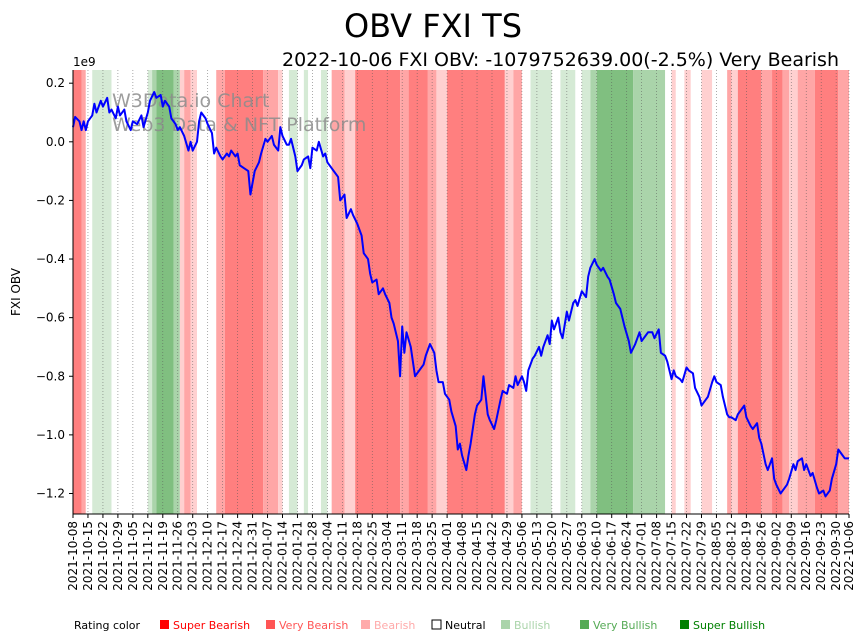 The width and height of the screenshot is (867, 641). I want to click on x-tick-label: 2022-09-30, so click(836, 556).